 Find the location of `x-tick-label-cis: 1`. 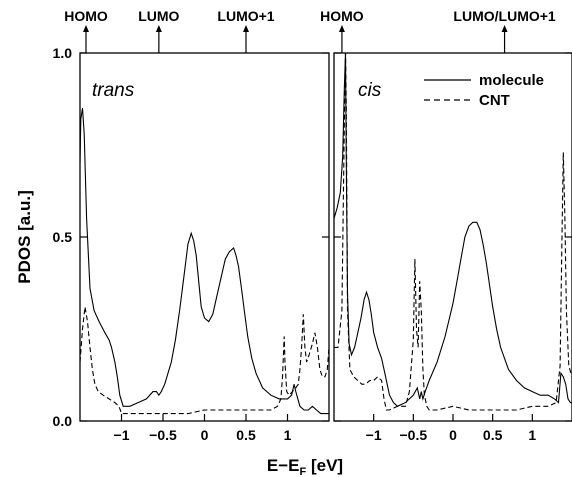

x-tick-label-cis: 1 is located at coordinates (532, 435).